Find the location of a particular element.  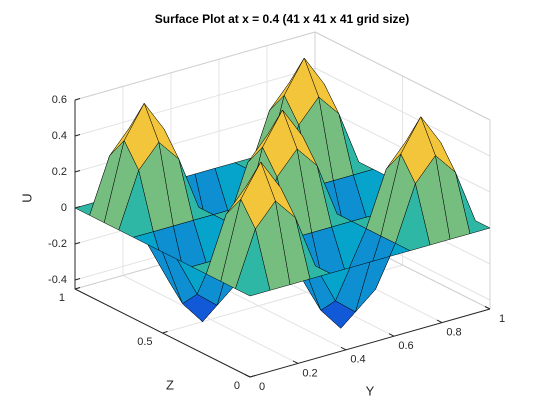

y-tick-label: 1 is located at coordinates (502, 319).